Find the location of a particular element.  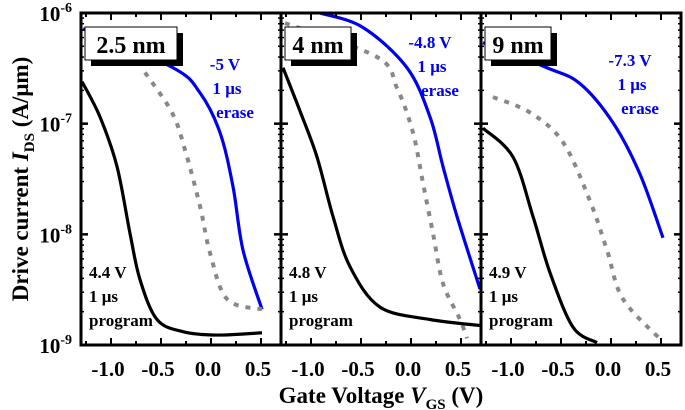

panel-2-erase-annotation: 1 μs is located at coordinates (431, 66).